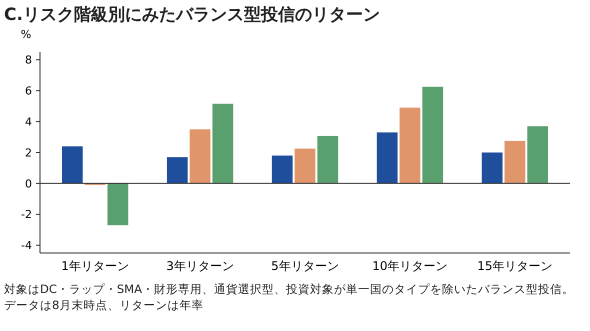 The image size is (590, 331). What do you see at coordinates (28, 121) in the screenshot?
I see `y-tick-label: 4` at bounding box center [28, 121].